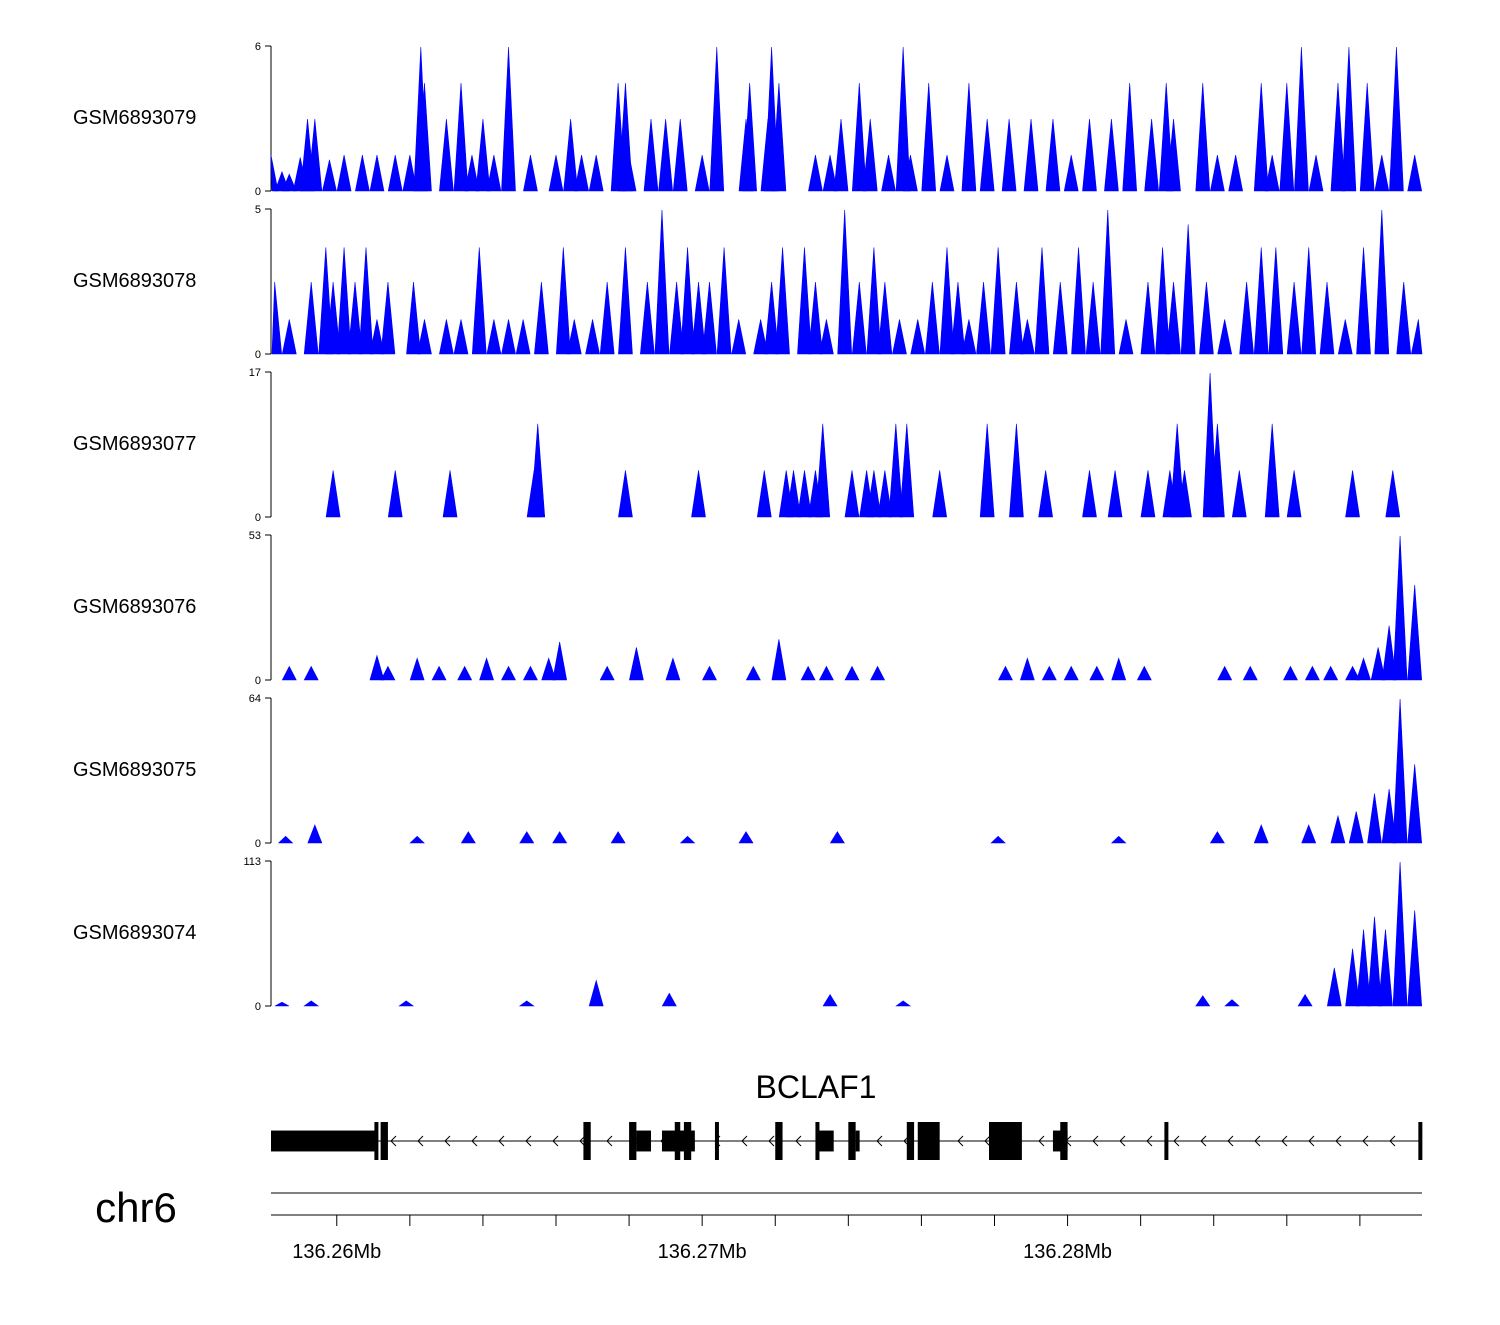  Describe the element at coordinates (134, 118) in the screenshot. I see `track-label: GSM6893079` at that location.